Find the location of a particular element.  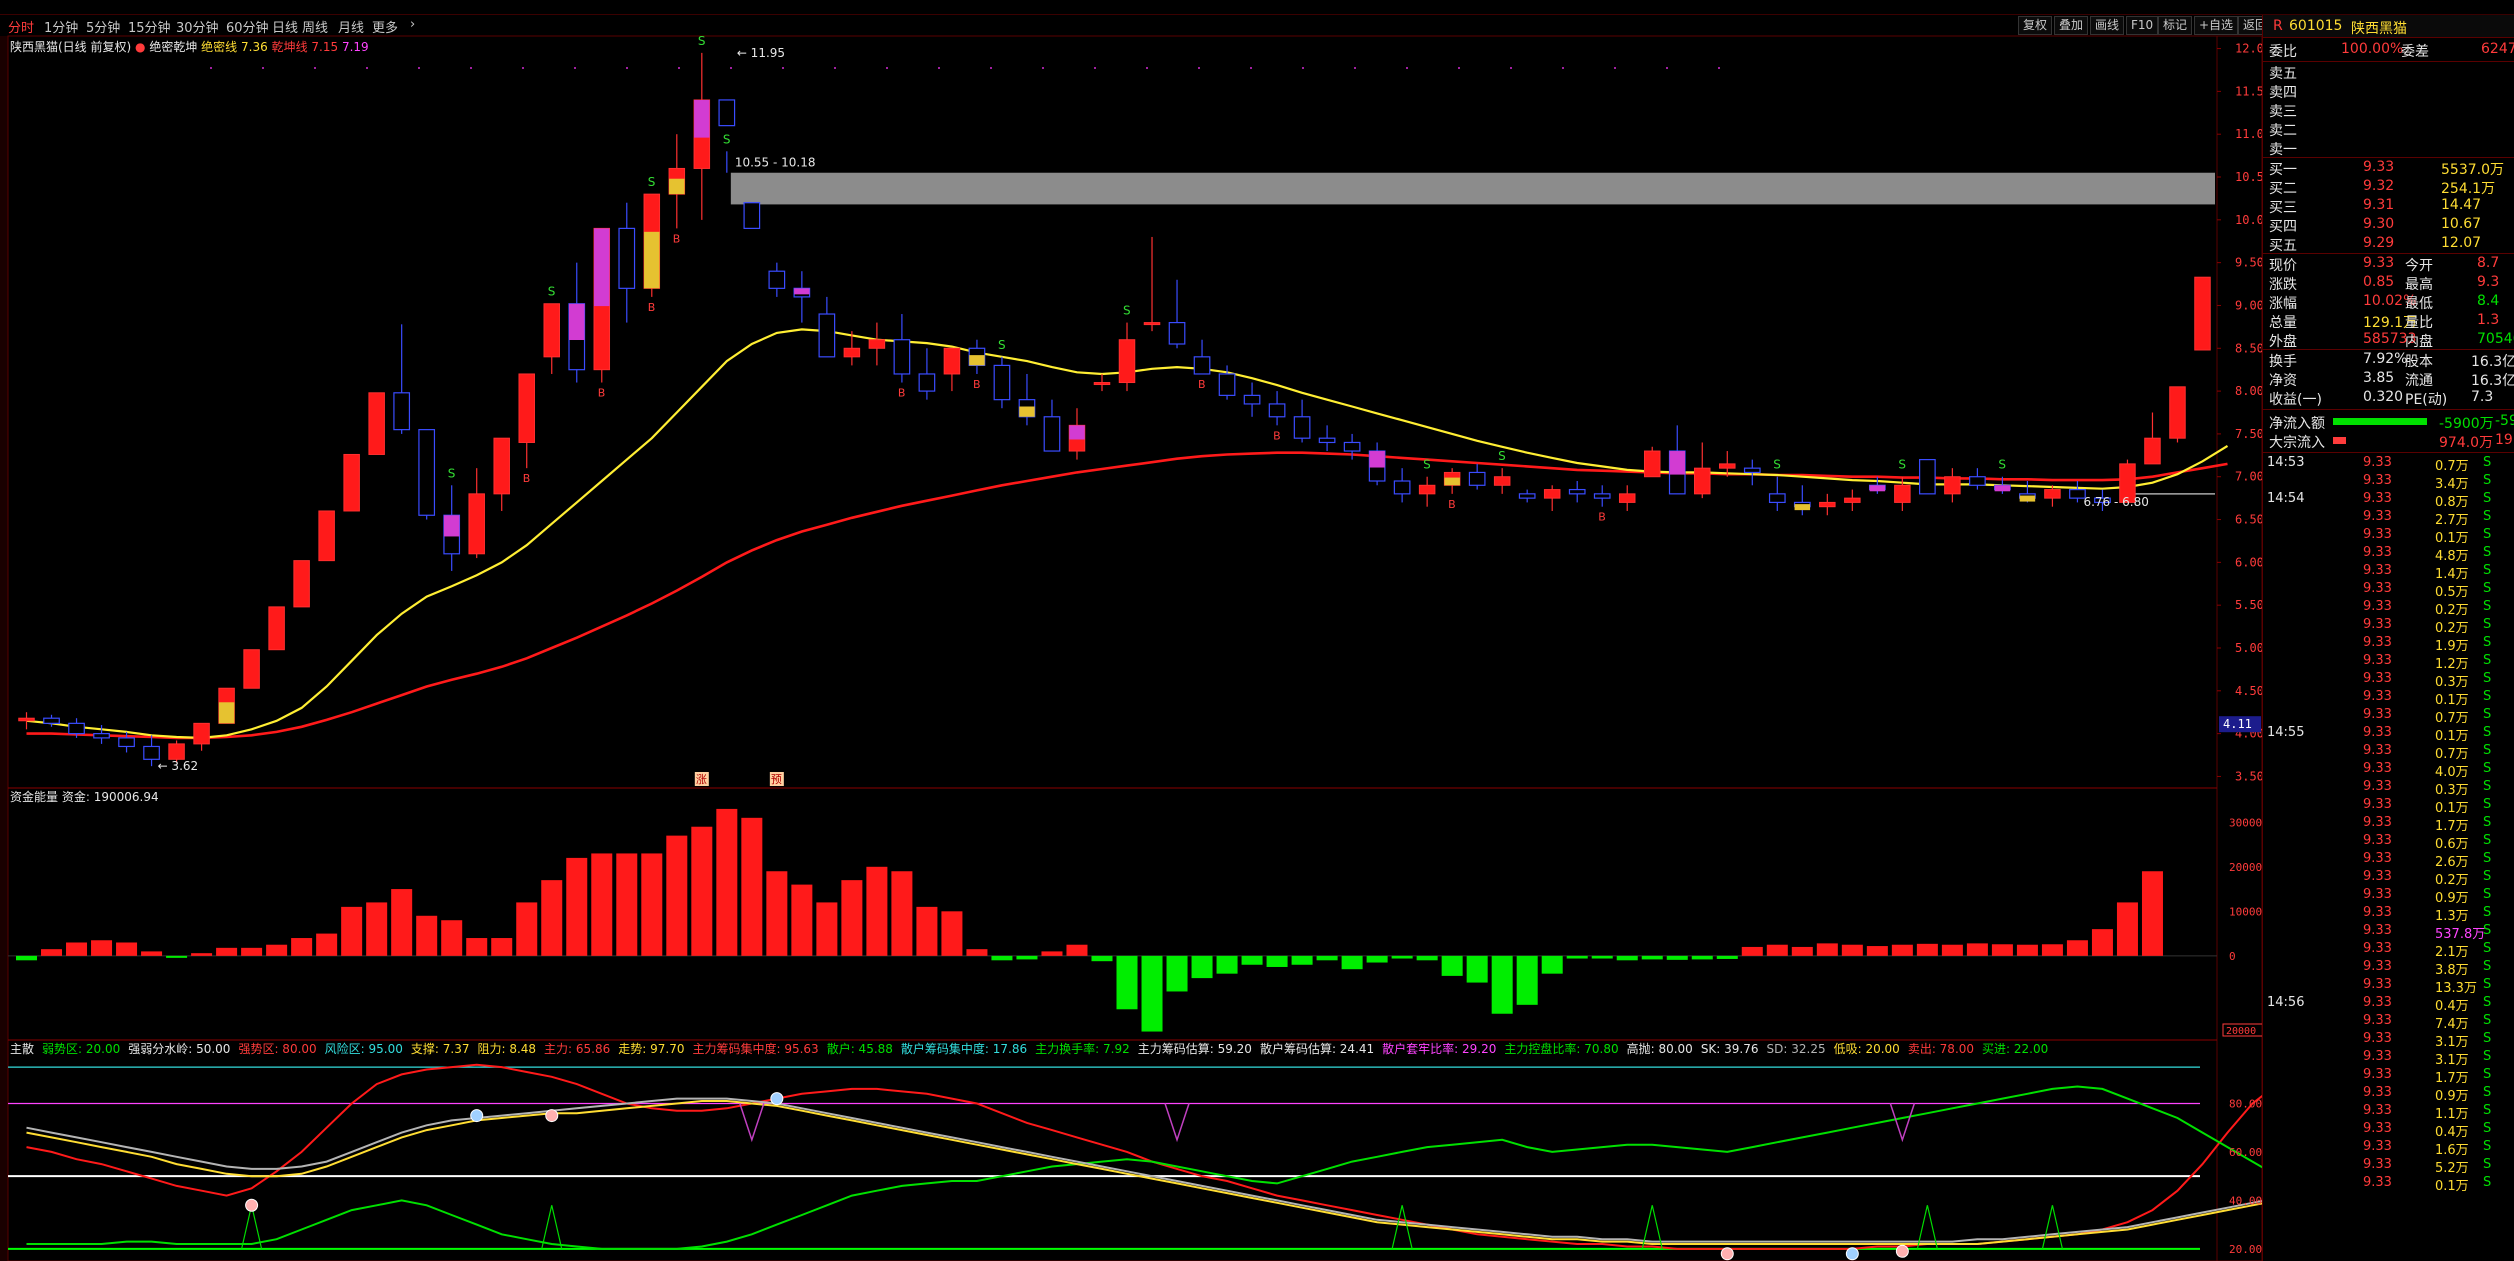

tick-volume: 2.7万 is located at coordinates (2452, 520).